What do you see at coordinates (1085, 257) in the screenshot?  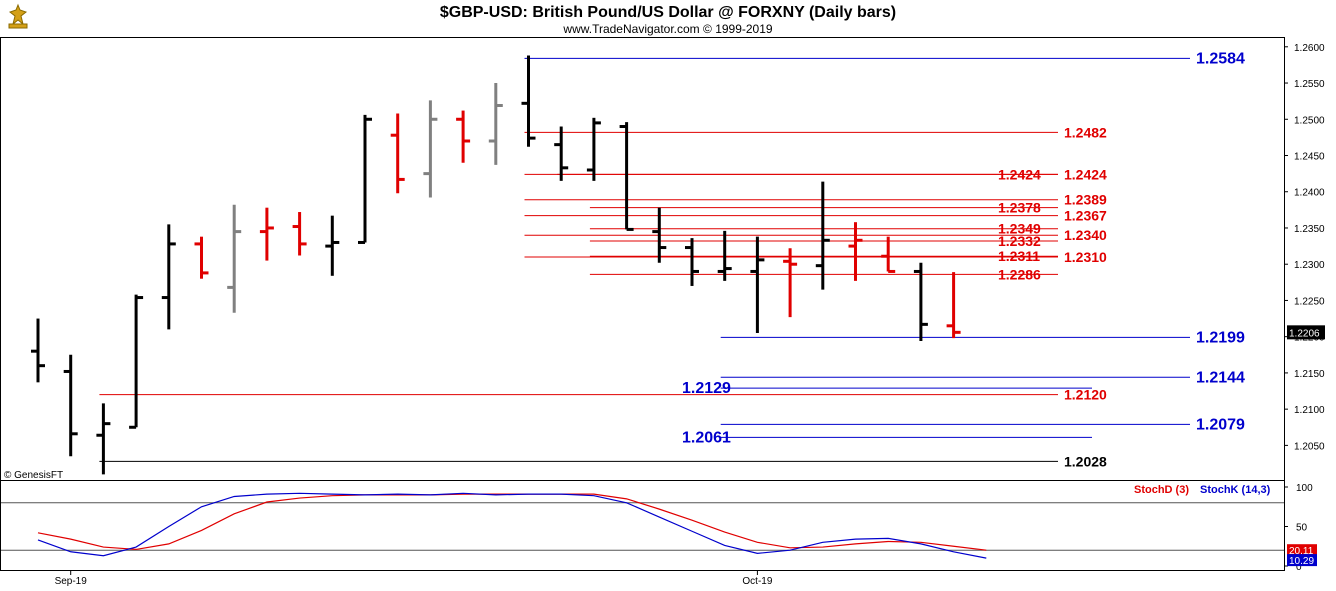 I see `level-label: 1.2310` at bounding box center [1085, 257].